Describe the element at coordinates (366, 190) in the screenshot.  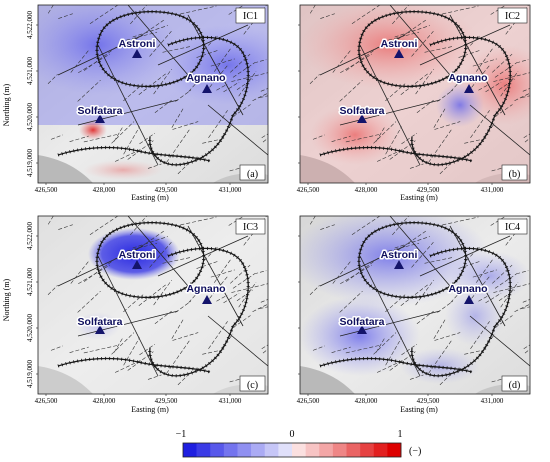
I see `x-tick-label: 428,000` at that location.